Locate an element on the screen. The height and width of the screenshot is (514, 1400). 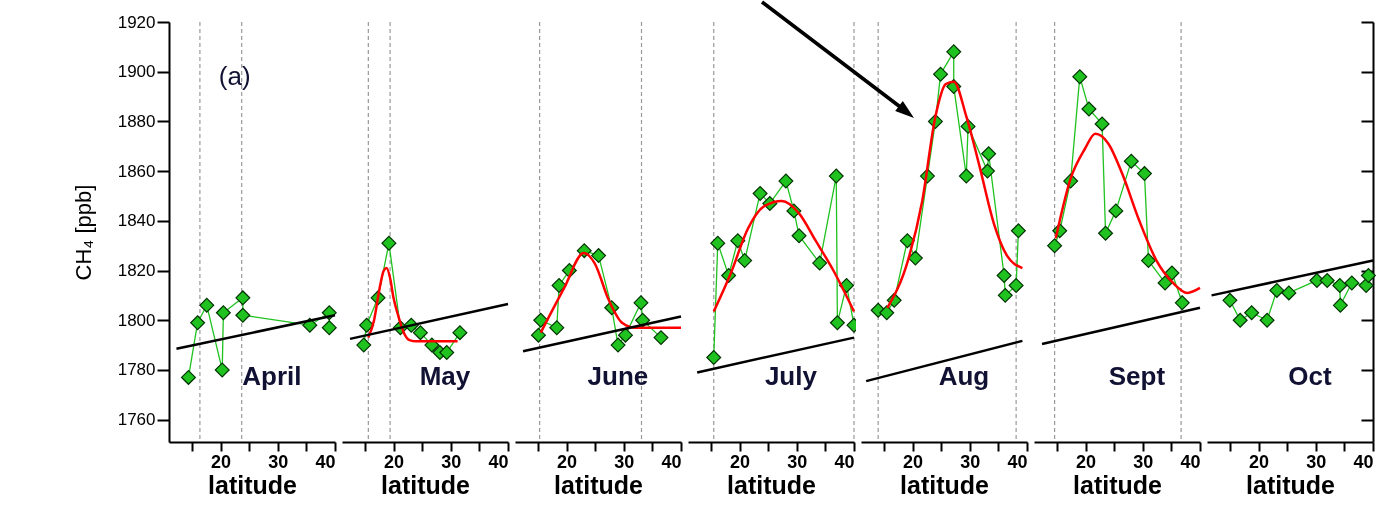
y-tick-label: 1900 is located at coordinates (136, 72).